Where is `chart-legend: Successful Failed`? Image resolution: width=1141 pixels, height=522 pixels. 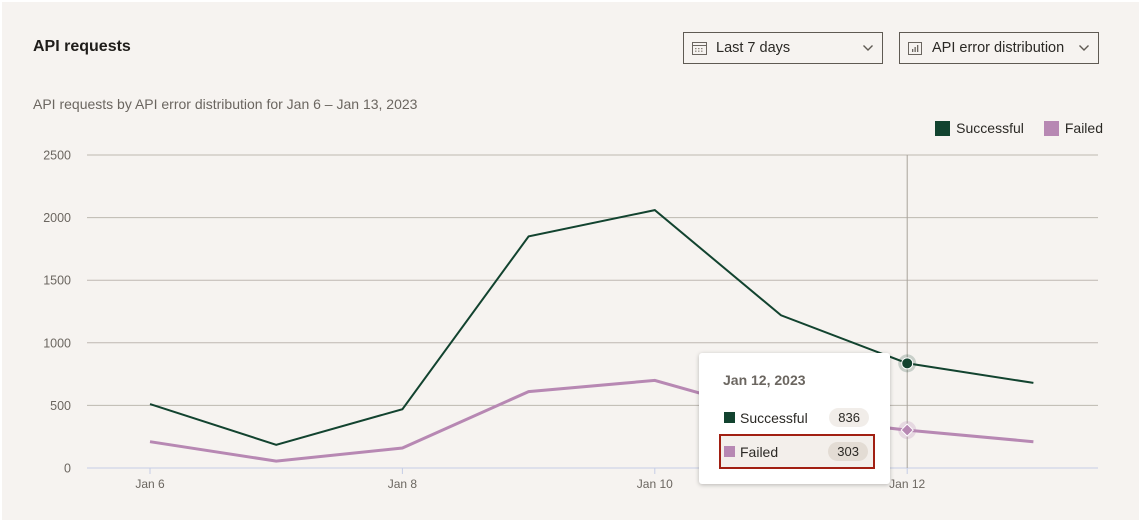 chart-legend: Successful Failed is located at coordinates (1009, 128).